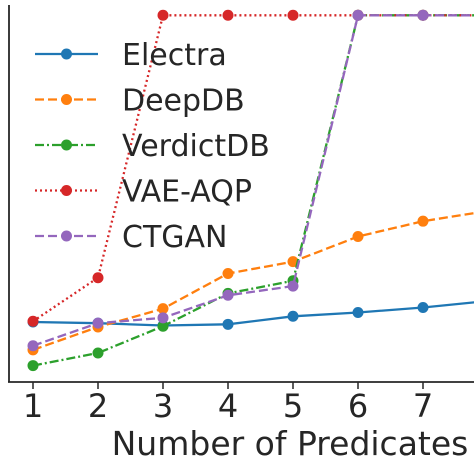 The height and width of the screenshot is (474, 474). What do you see at coordinates (423, 406) in the screenshot?
I see `x-tick-label: 7` at bounding box center [423, 406].